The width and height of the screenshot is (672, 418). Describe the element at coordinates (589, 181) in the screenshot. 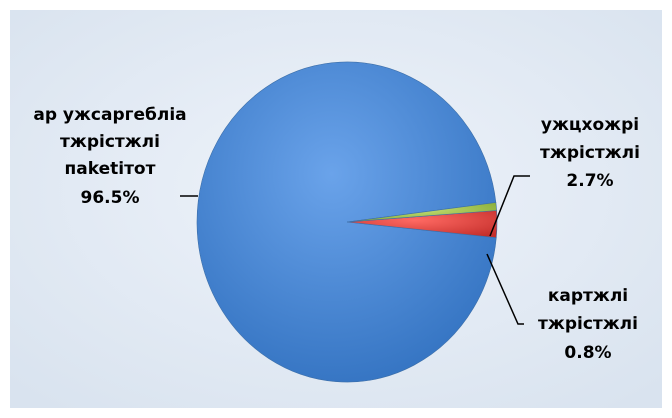

I see `slice-value-label-1: 2.7%` at that location.